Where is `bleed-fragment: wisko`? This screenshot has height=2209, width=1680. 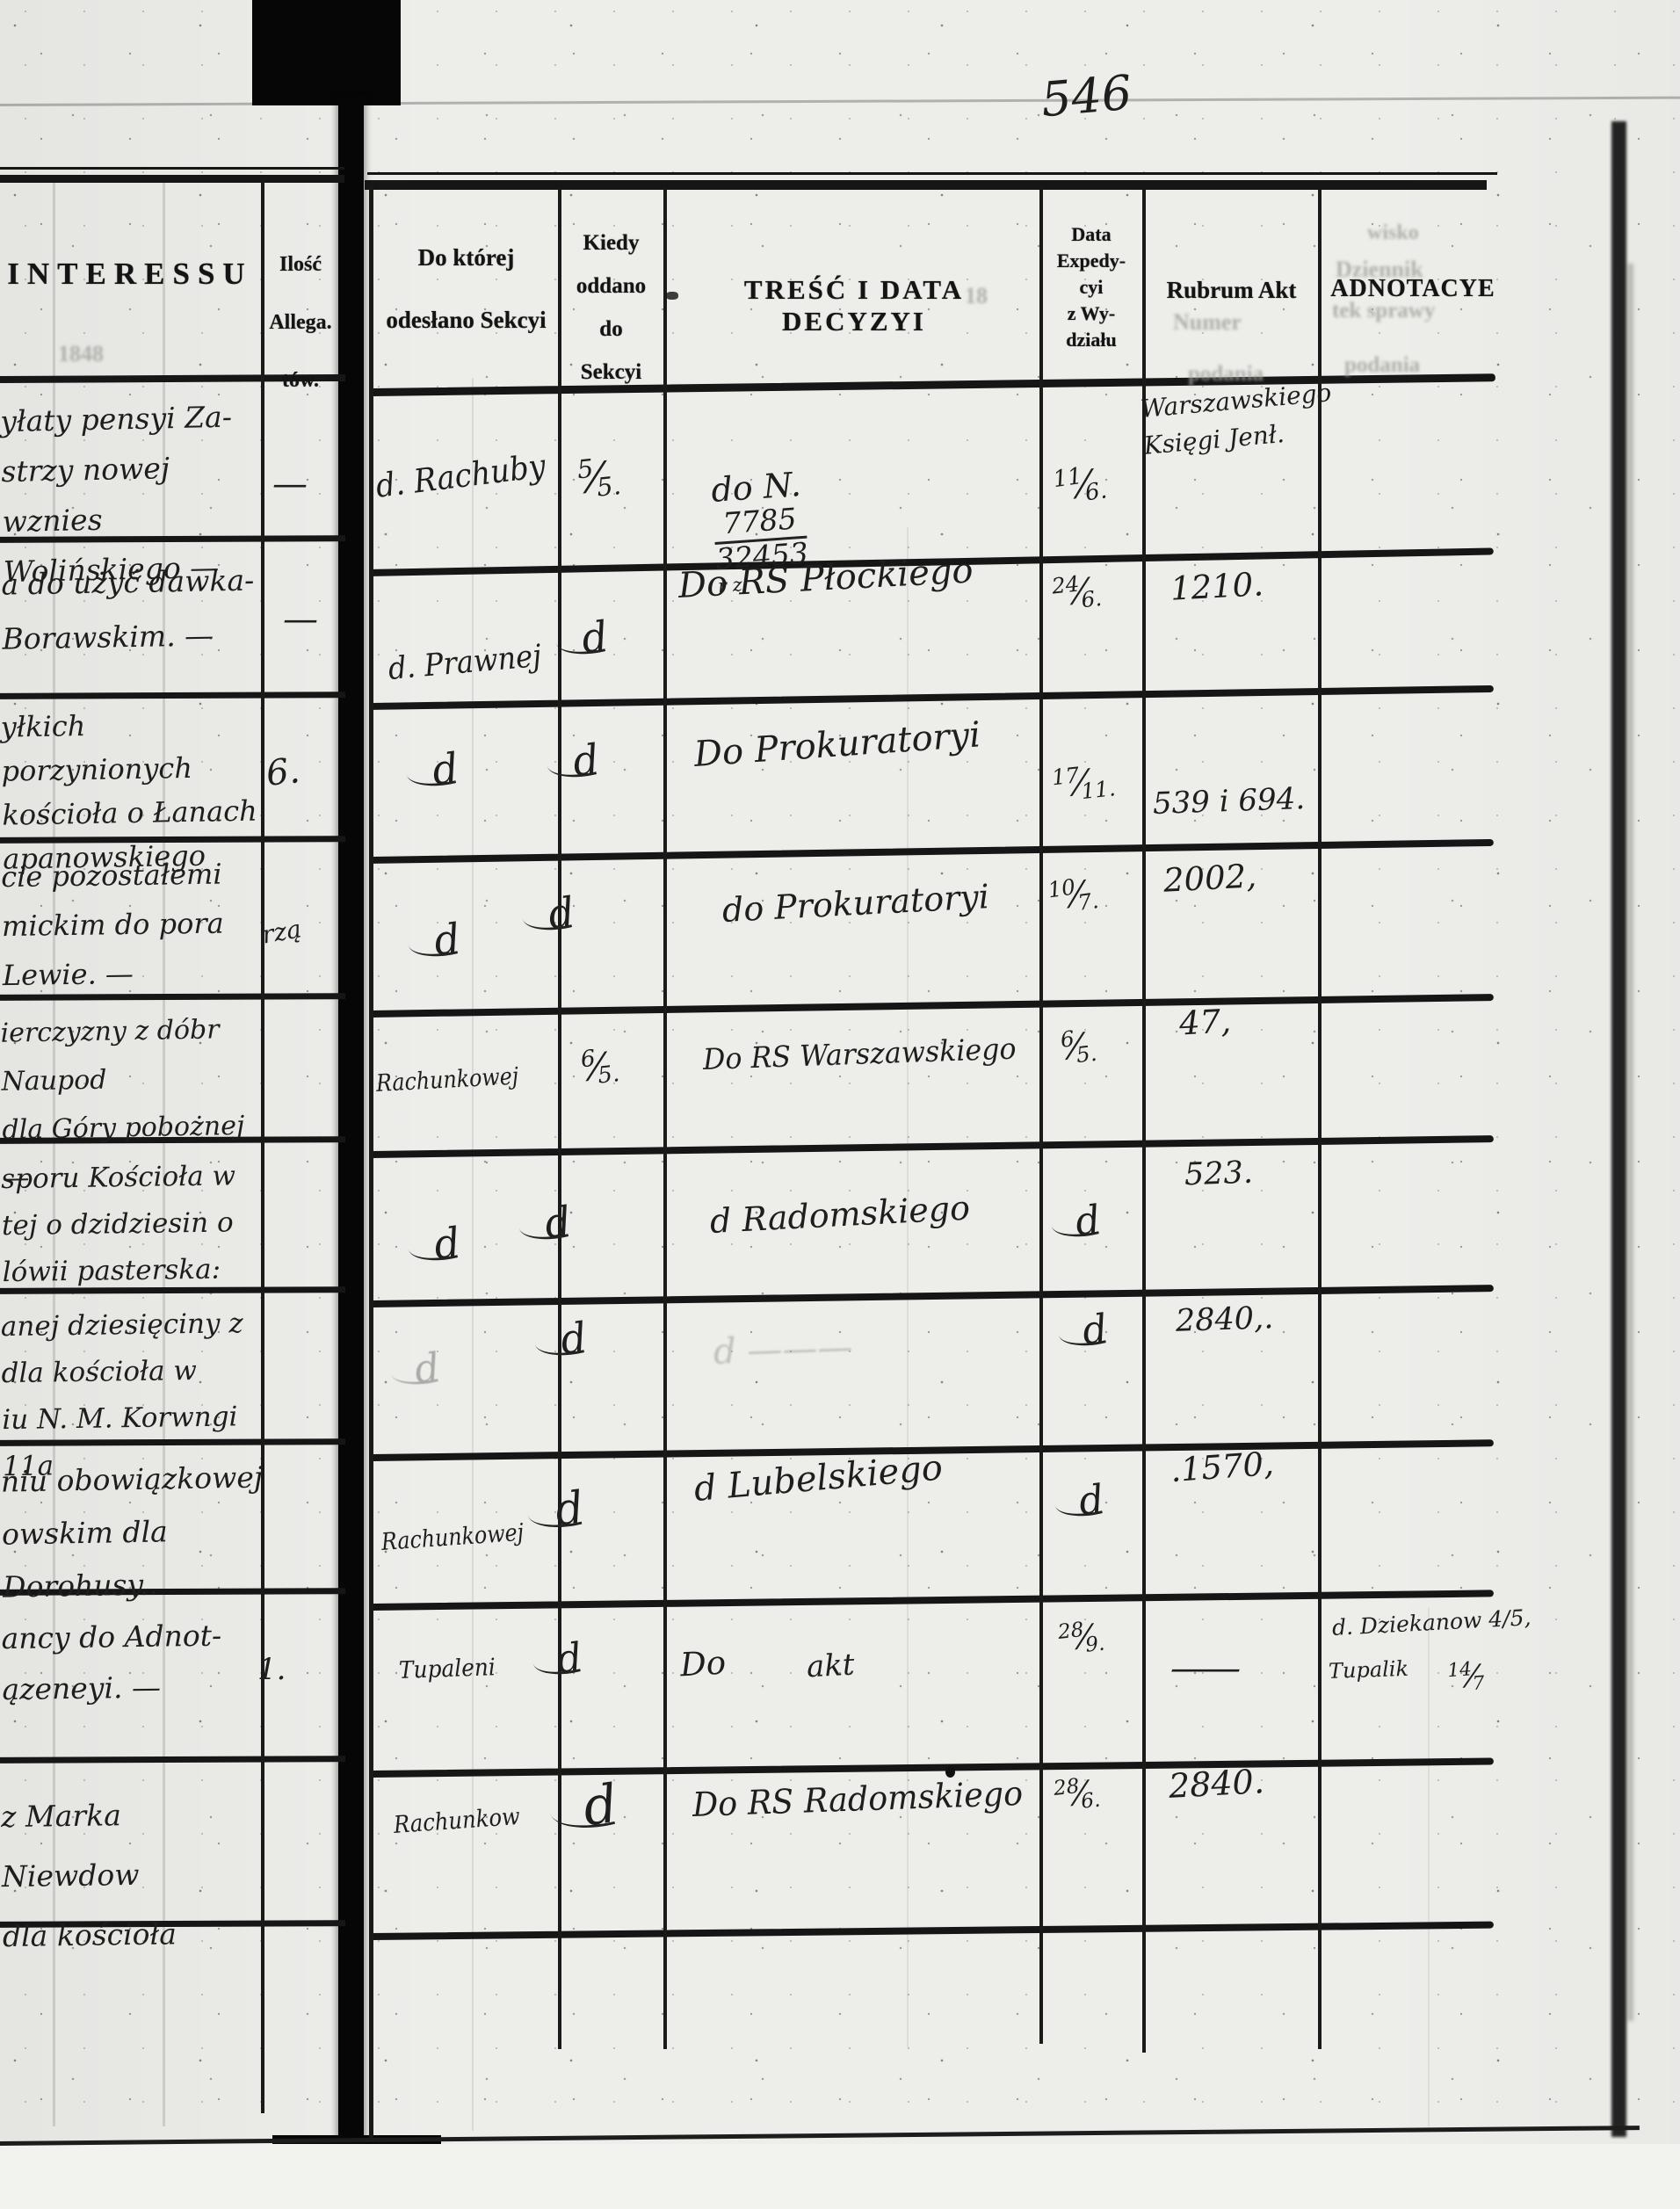
bleed-fragment: wisko is located at coordinates (1393, 232).